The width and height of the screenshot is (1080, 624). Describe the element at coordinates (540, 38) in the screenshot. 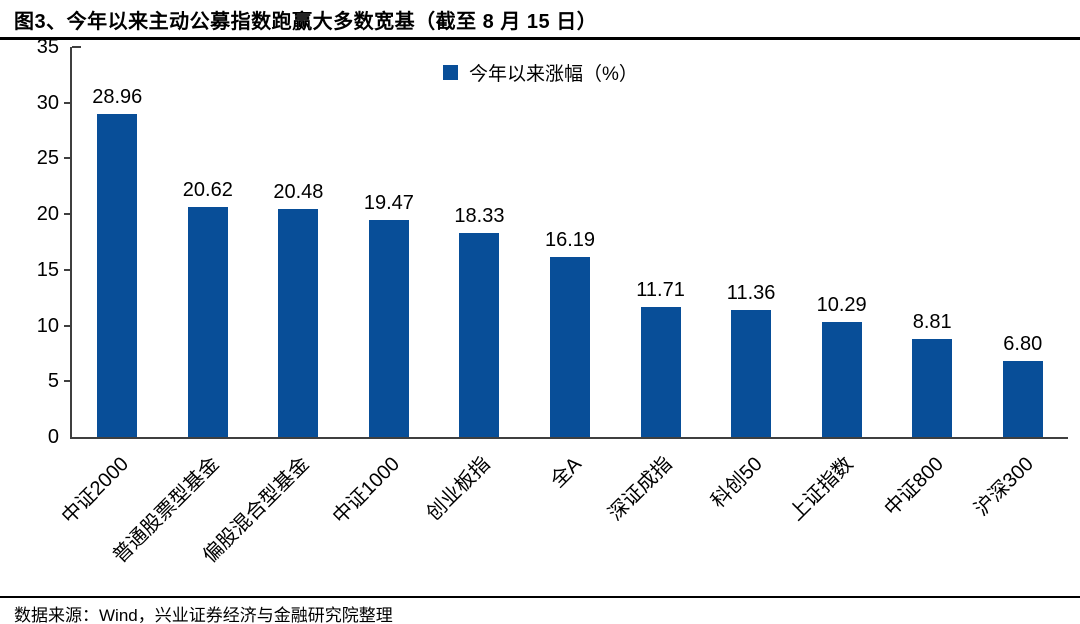

I see `title-divider` at that location.